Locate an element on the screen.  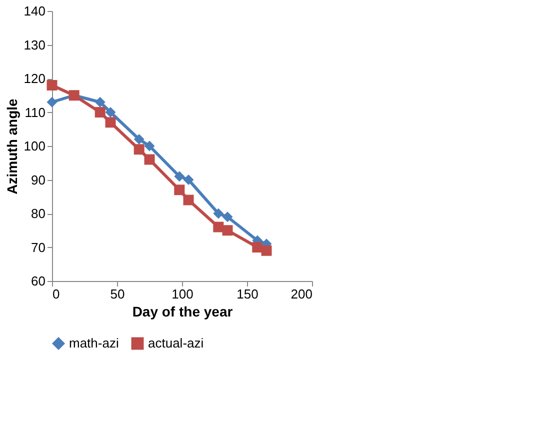
x-tick-label: 150 is located at coordinates (247, 294).